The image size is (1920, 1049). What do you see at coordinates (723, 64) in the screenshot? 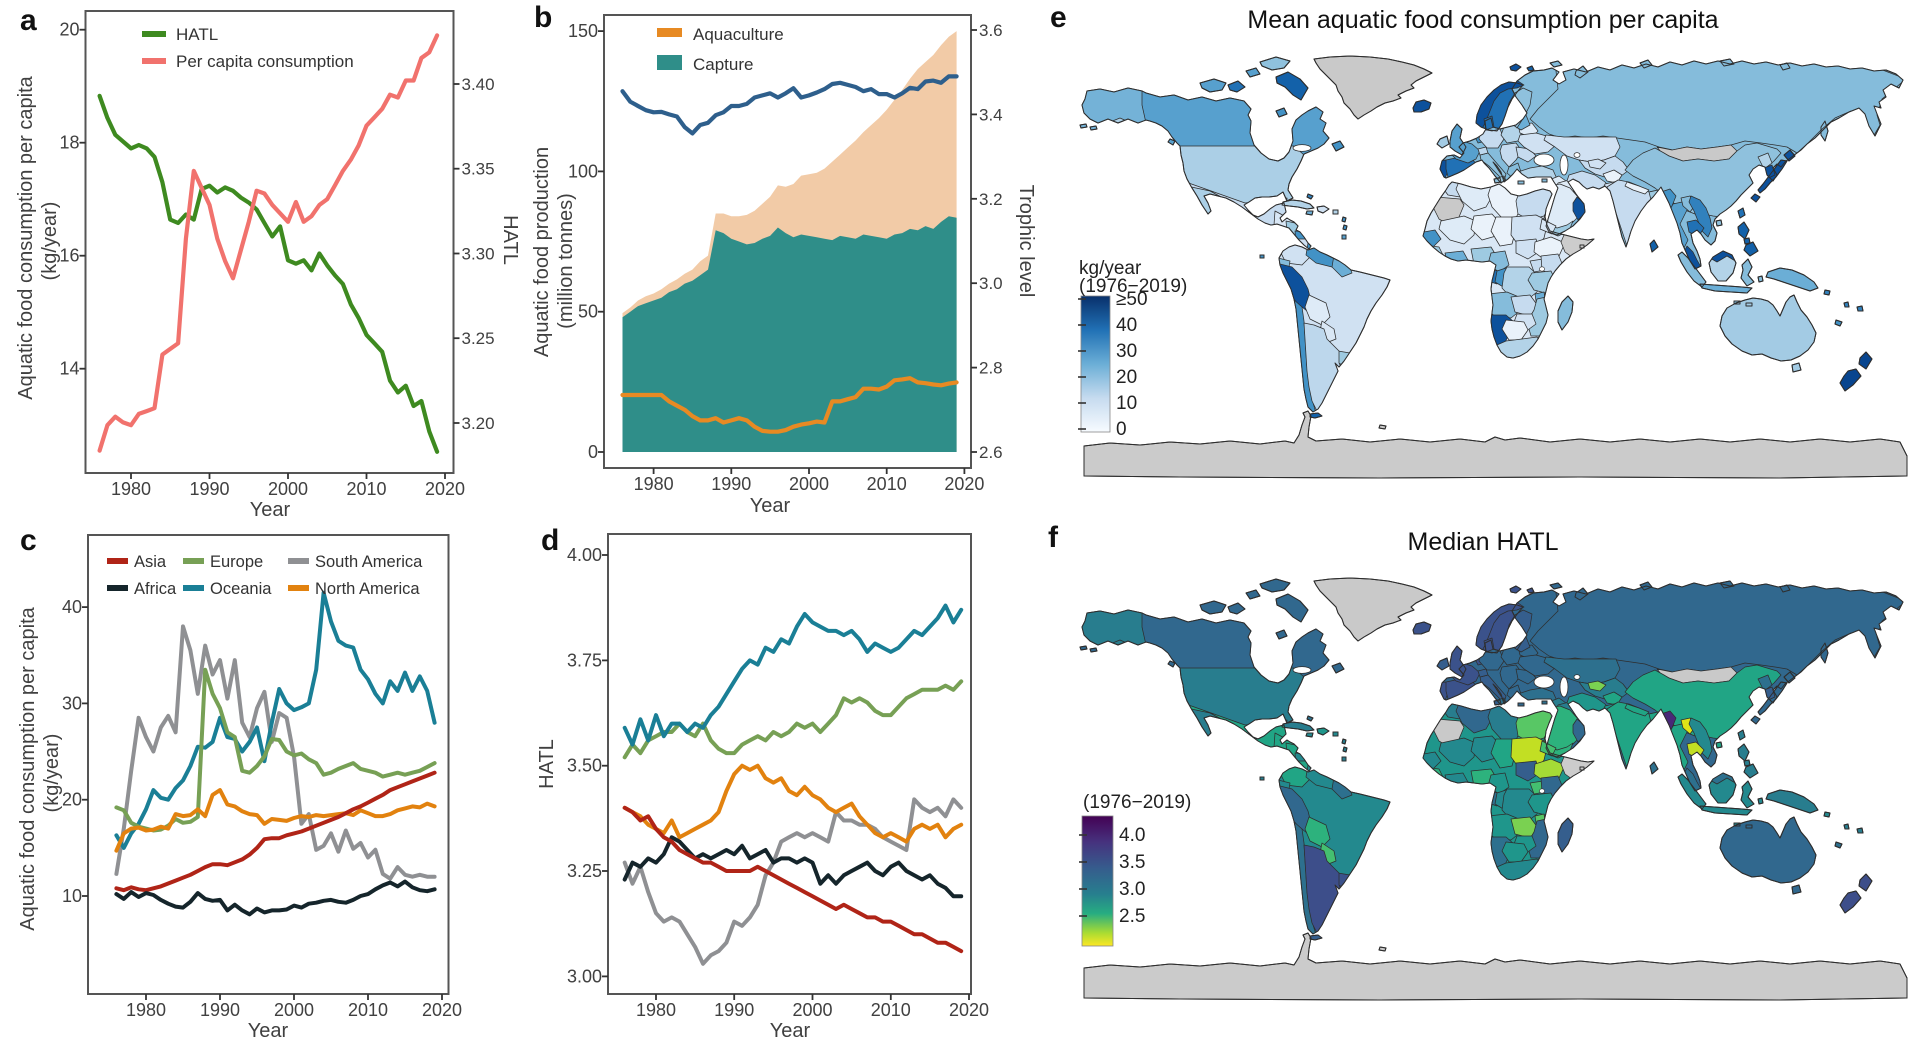
I see `svg-text: Capture` at bounding box center [723, 64].